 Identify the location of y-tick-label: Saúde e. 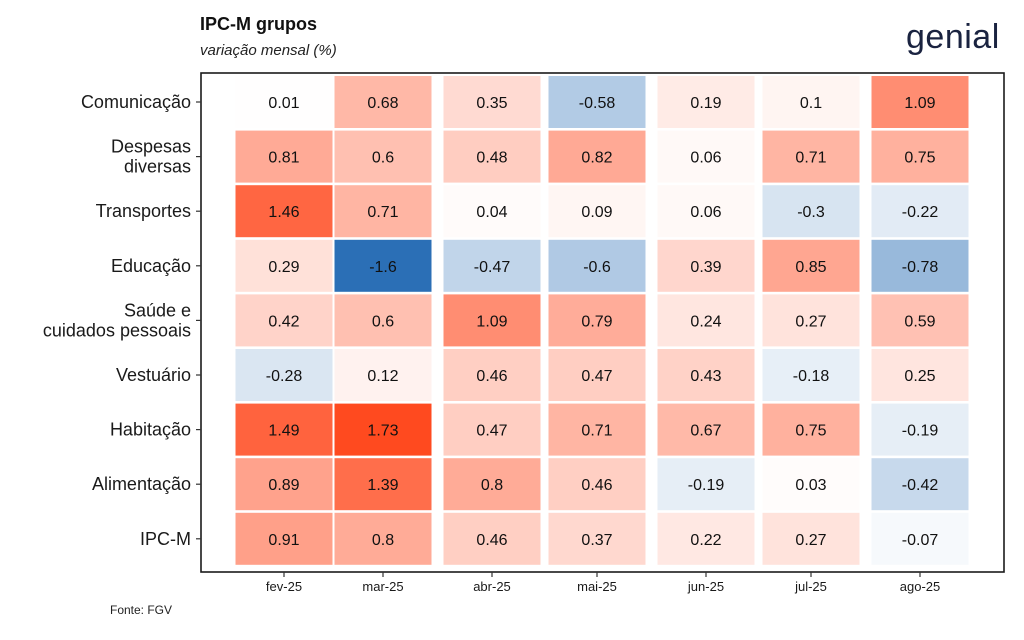
(157, 310).